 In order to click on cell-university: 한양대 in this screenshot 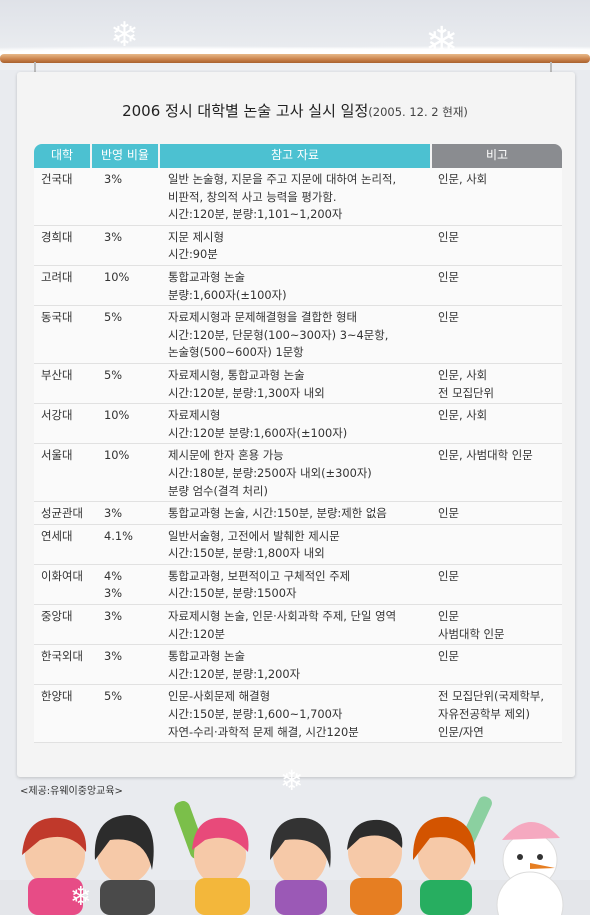, I will do `click(62, 714)`.